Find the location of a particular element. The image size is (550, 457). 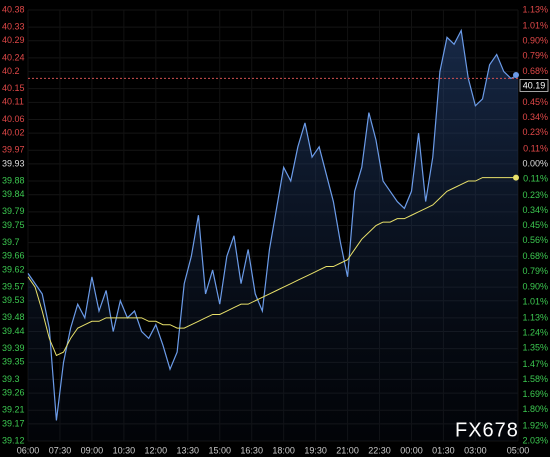

y2-tick-label: 1.24% is located at coordinates (535, 333).